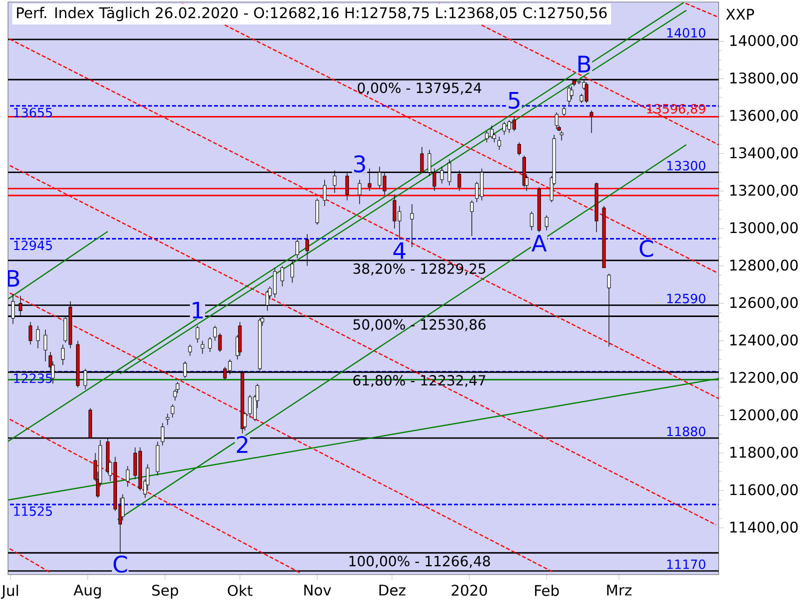 This screenshot has height=600, width=800. I want to click on ref-line-label: 12945, so click(33, 245).